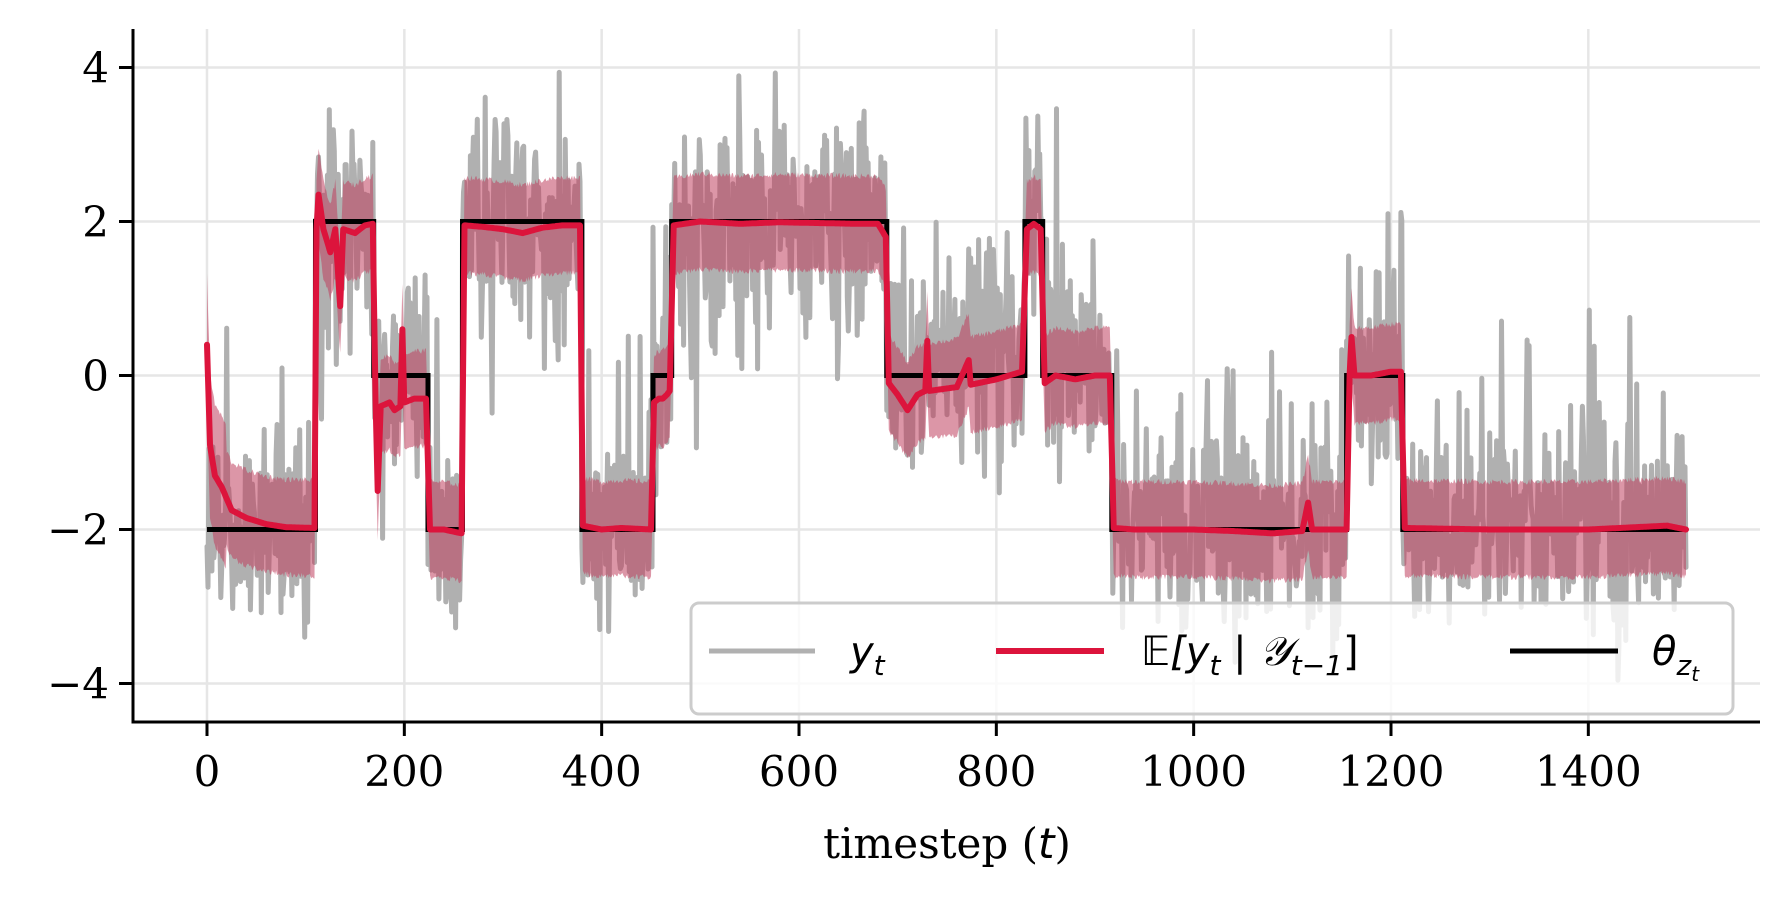 This screenshot has width=1790, height=902. I want to click on x-tick-label: 1000, so click(1193, 771).